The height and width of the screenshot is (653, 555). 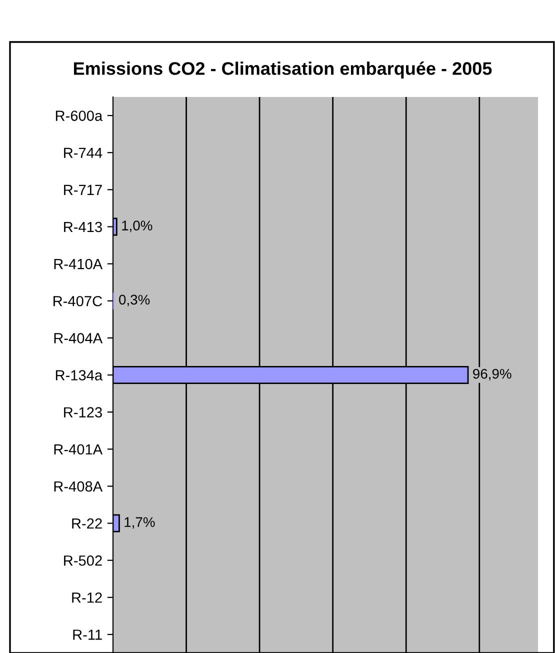 I want to click on y-tick-label: R-744, so click(x=83, y=153).